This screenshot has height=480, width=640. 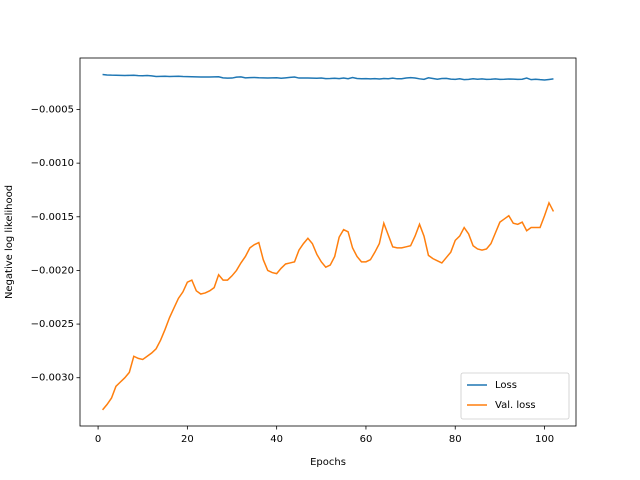 I want to click on legend-label: Loss, so click(x=506, y=385).